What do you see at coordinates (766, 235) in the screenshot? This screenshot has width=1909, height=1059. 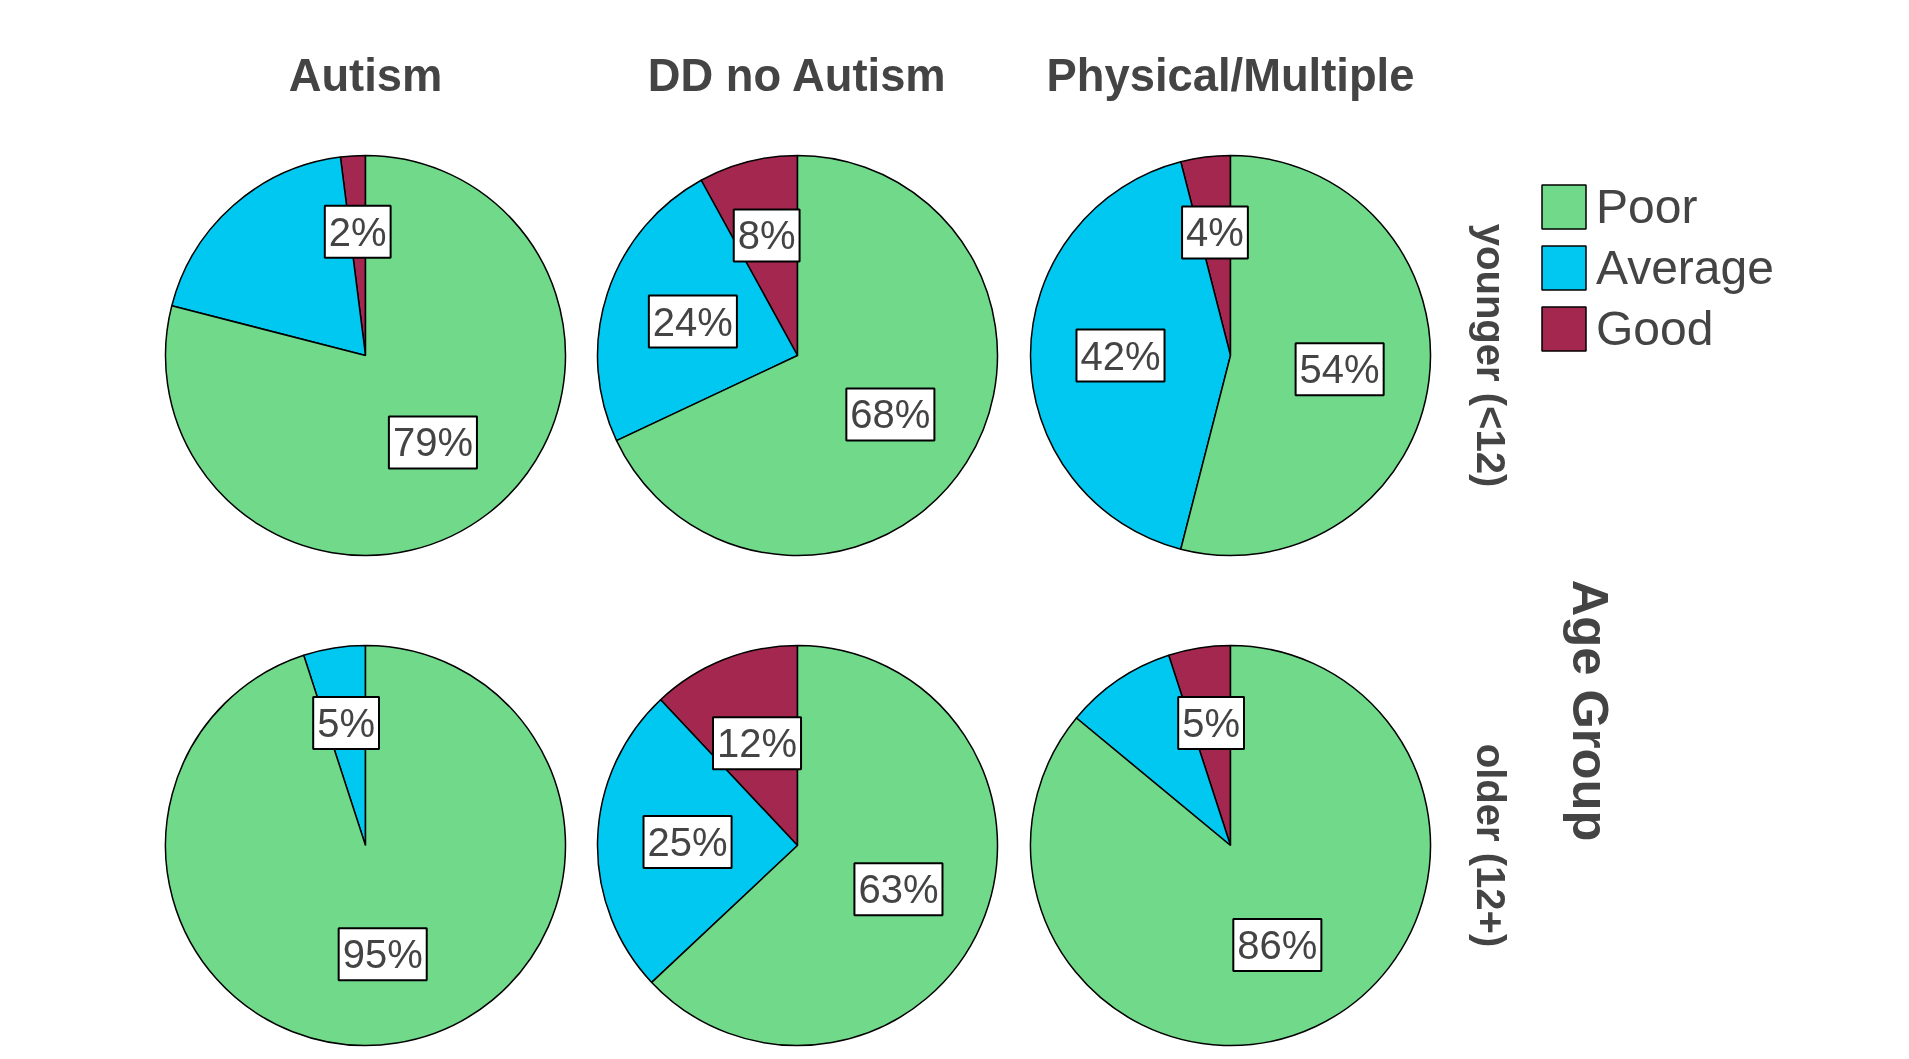 I see `data-label: 8%` at bounding box center [766, 235].